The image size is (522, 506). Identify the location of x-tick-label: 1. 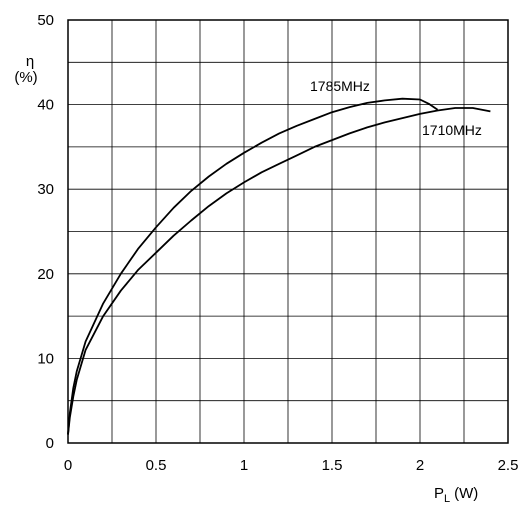
(244, 465).